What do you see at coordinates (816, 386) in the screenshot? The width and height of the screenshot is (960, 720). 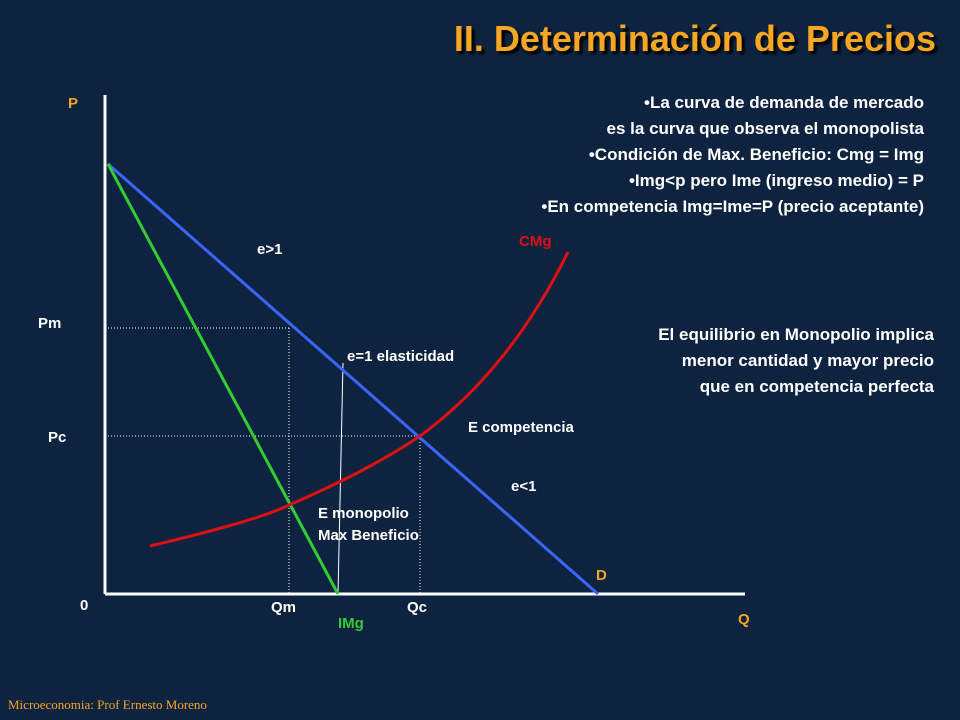 I see `note-line: que en competencia perfecta` at bounding box center [816, 386].